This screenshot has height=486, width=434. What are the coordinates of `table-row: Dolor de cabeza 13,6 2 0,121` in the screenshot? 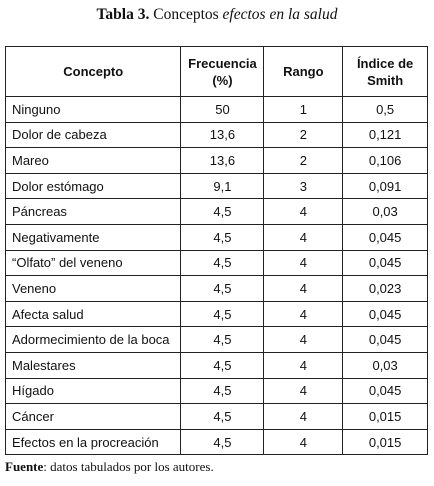 It's located at (216, 135).